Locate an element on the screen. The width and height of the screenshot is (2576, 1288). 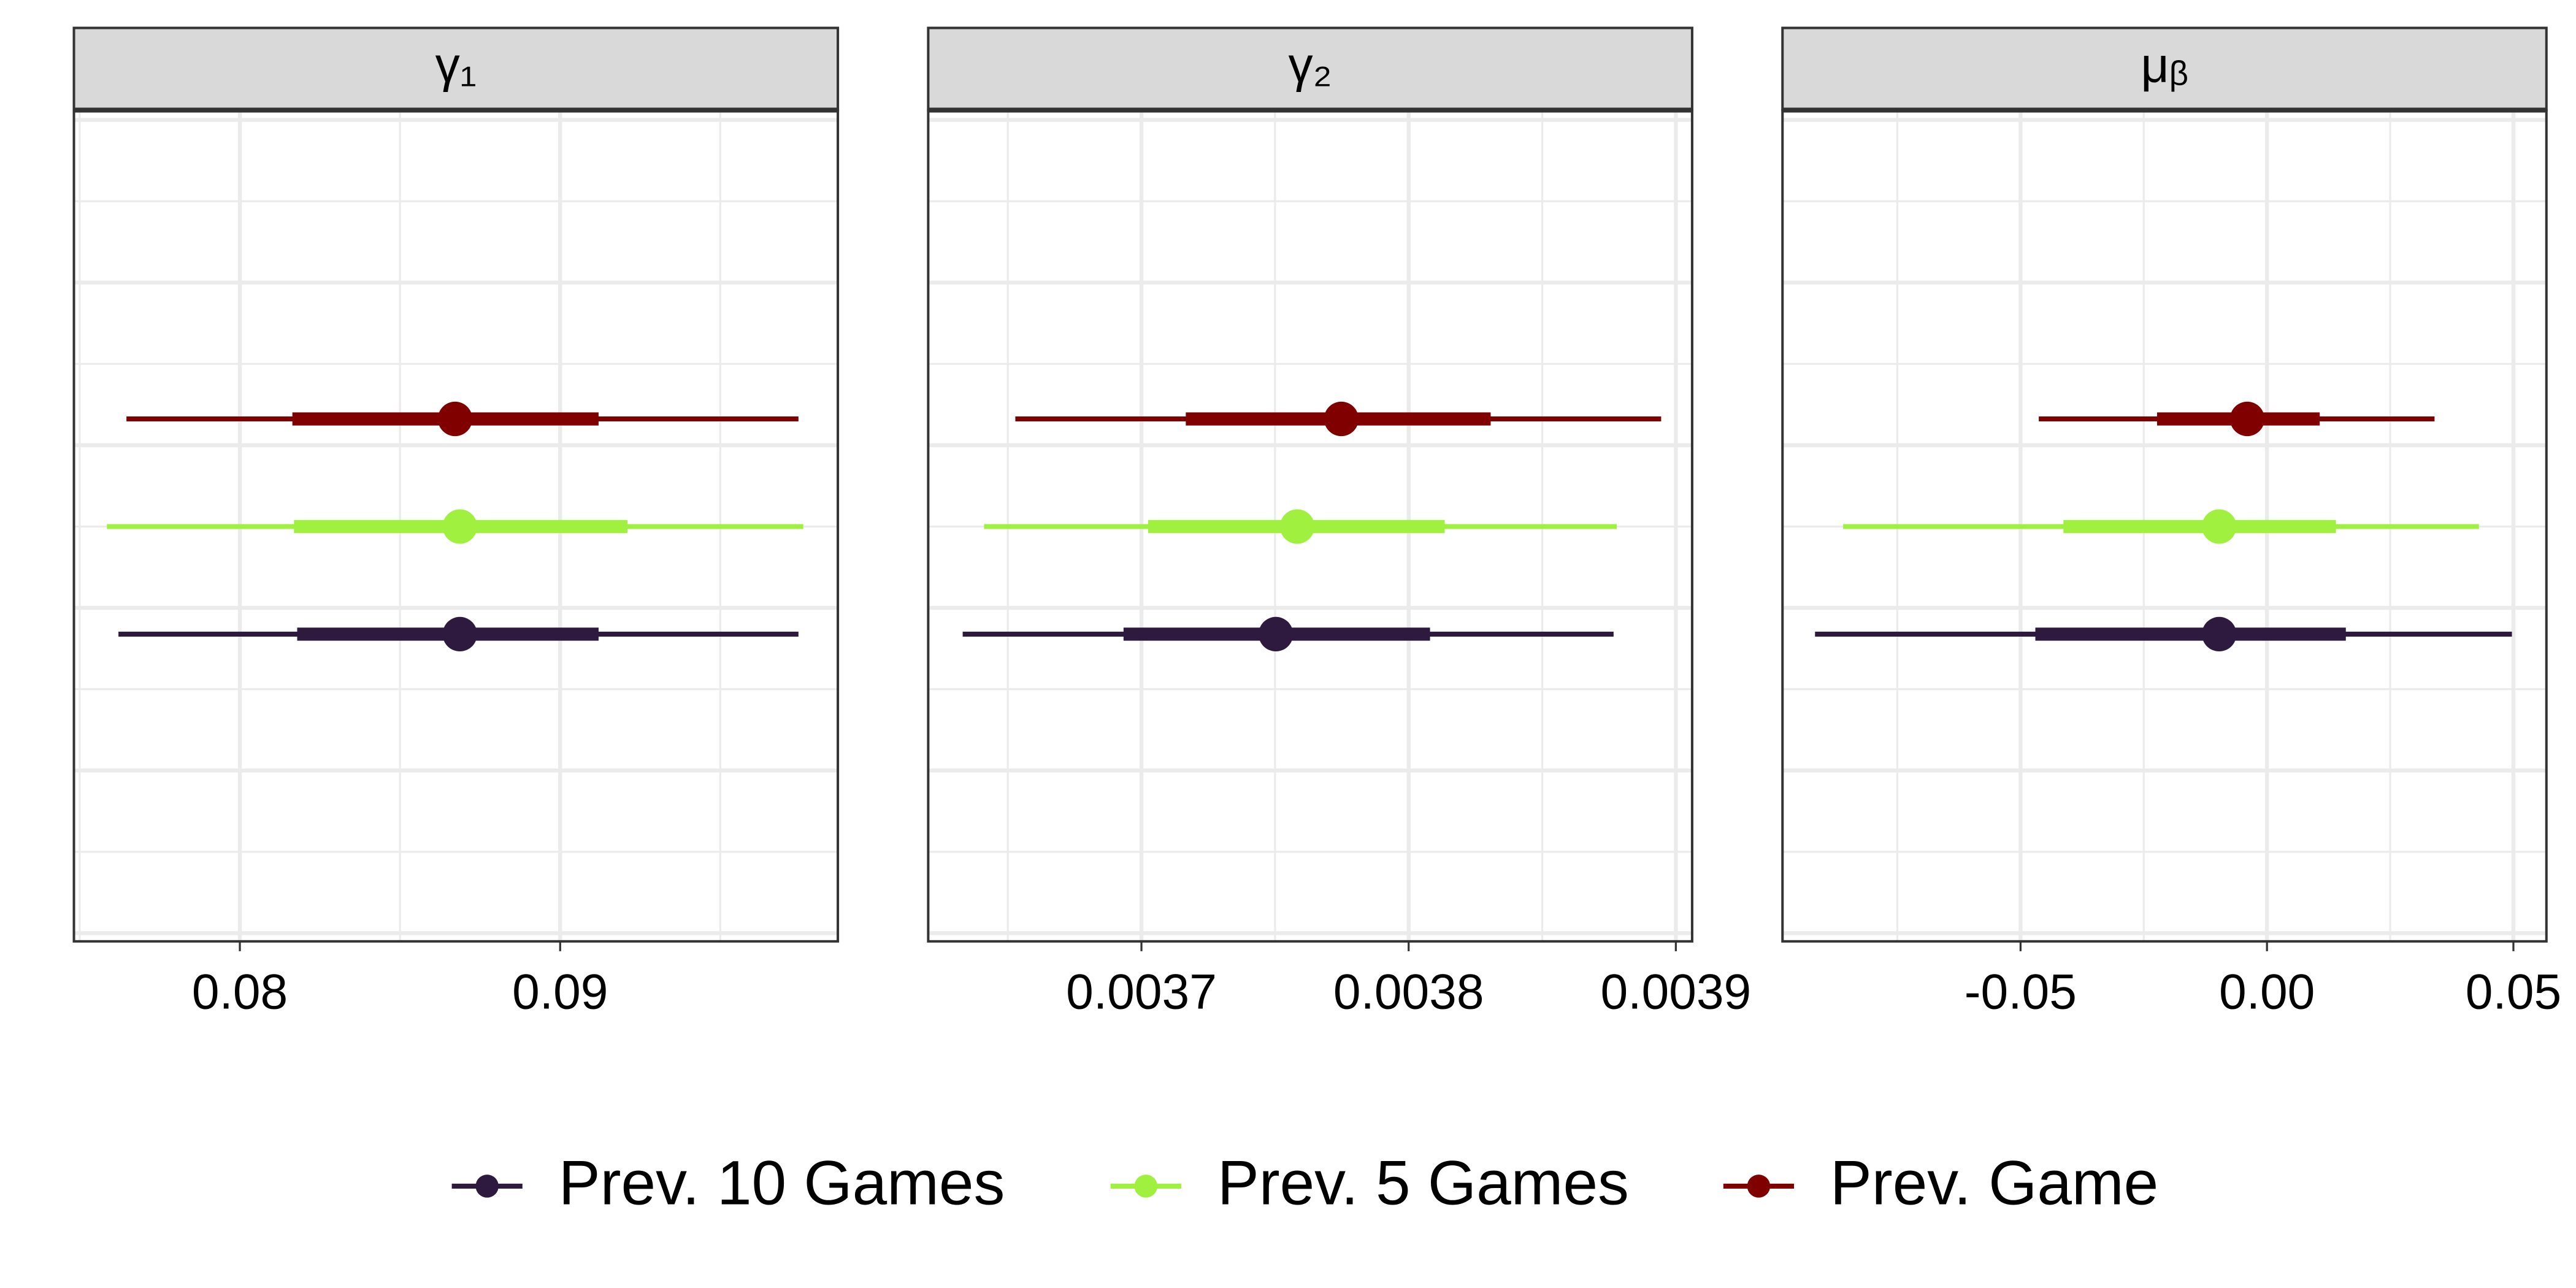
x-tick-label: 0.0037 is located at coordinates (1141, 991).